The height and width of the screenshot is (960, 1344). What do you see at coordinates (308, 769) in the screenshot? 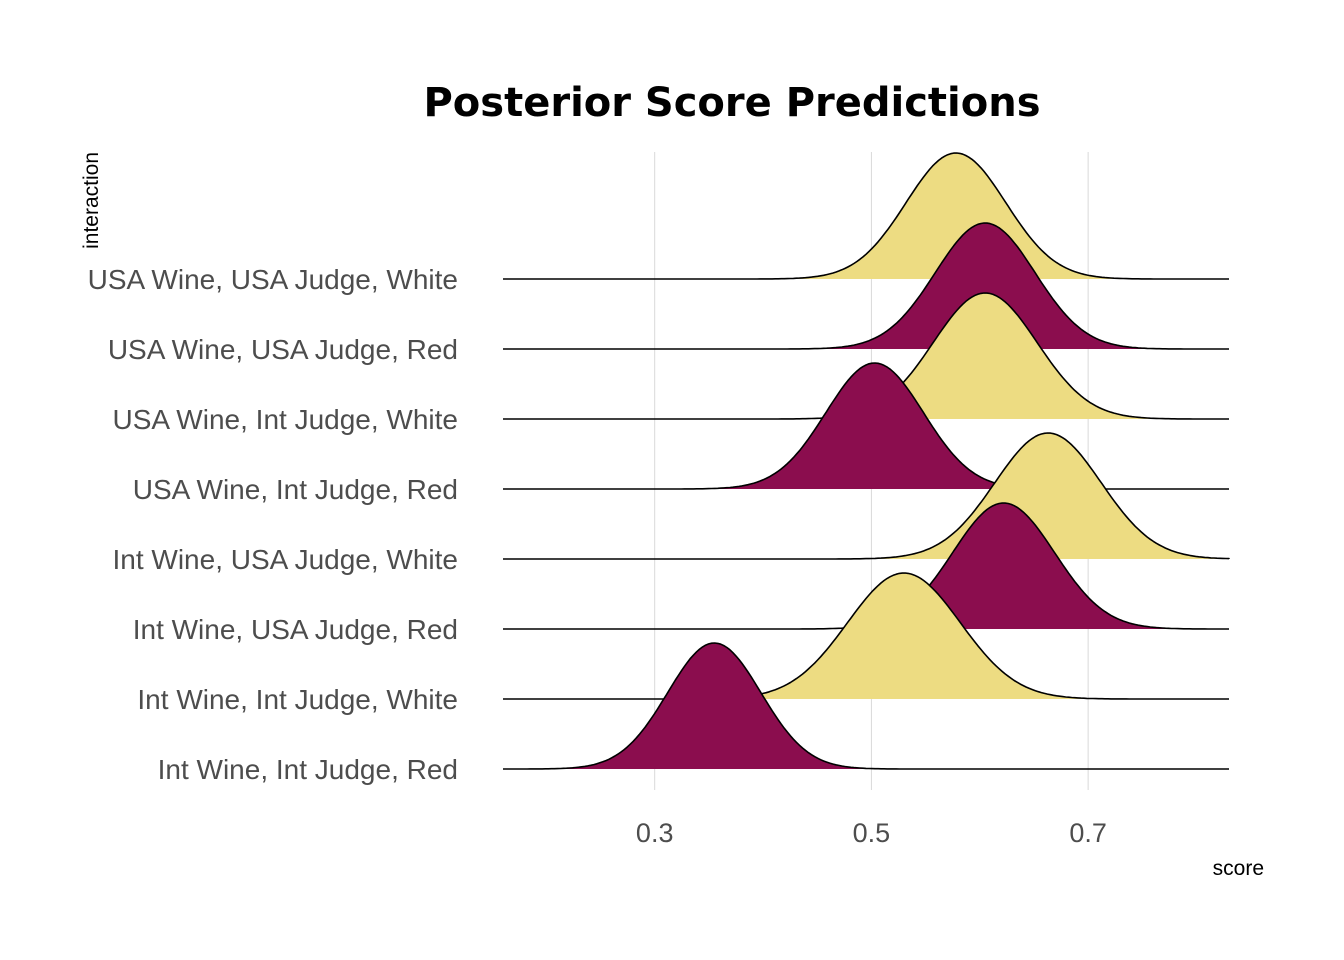
I see `y-tick-label: Int Wine, Int Judge, Red` at bounding box center [308, 769].